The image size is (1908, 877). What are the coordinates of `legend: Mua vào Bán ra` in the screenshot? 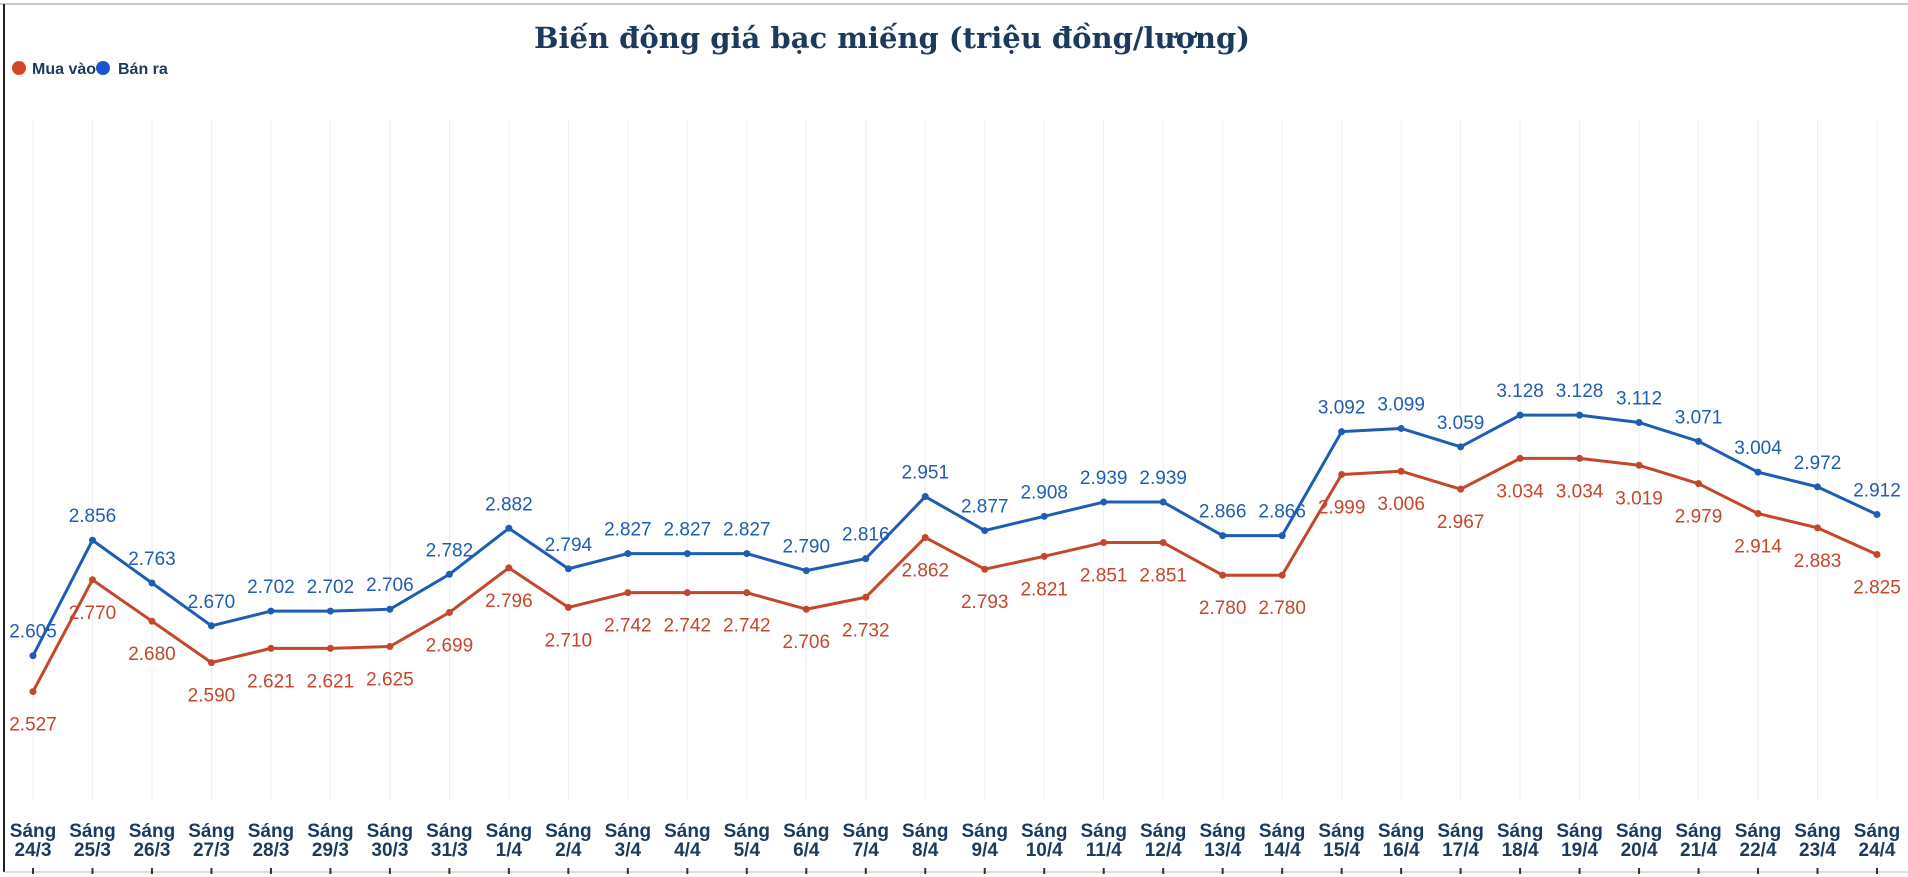 It's located at (90, 69).